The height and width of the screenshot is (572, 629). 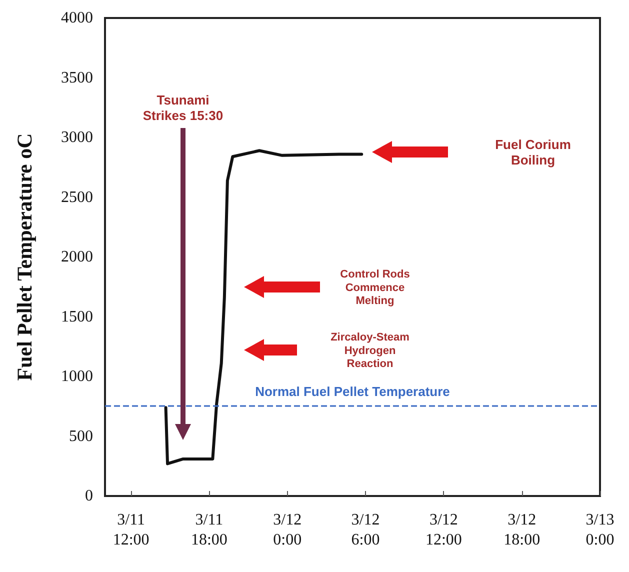 I want to click on annotation: Fuel Corium Boiling, so click(x=533, y=152).